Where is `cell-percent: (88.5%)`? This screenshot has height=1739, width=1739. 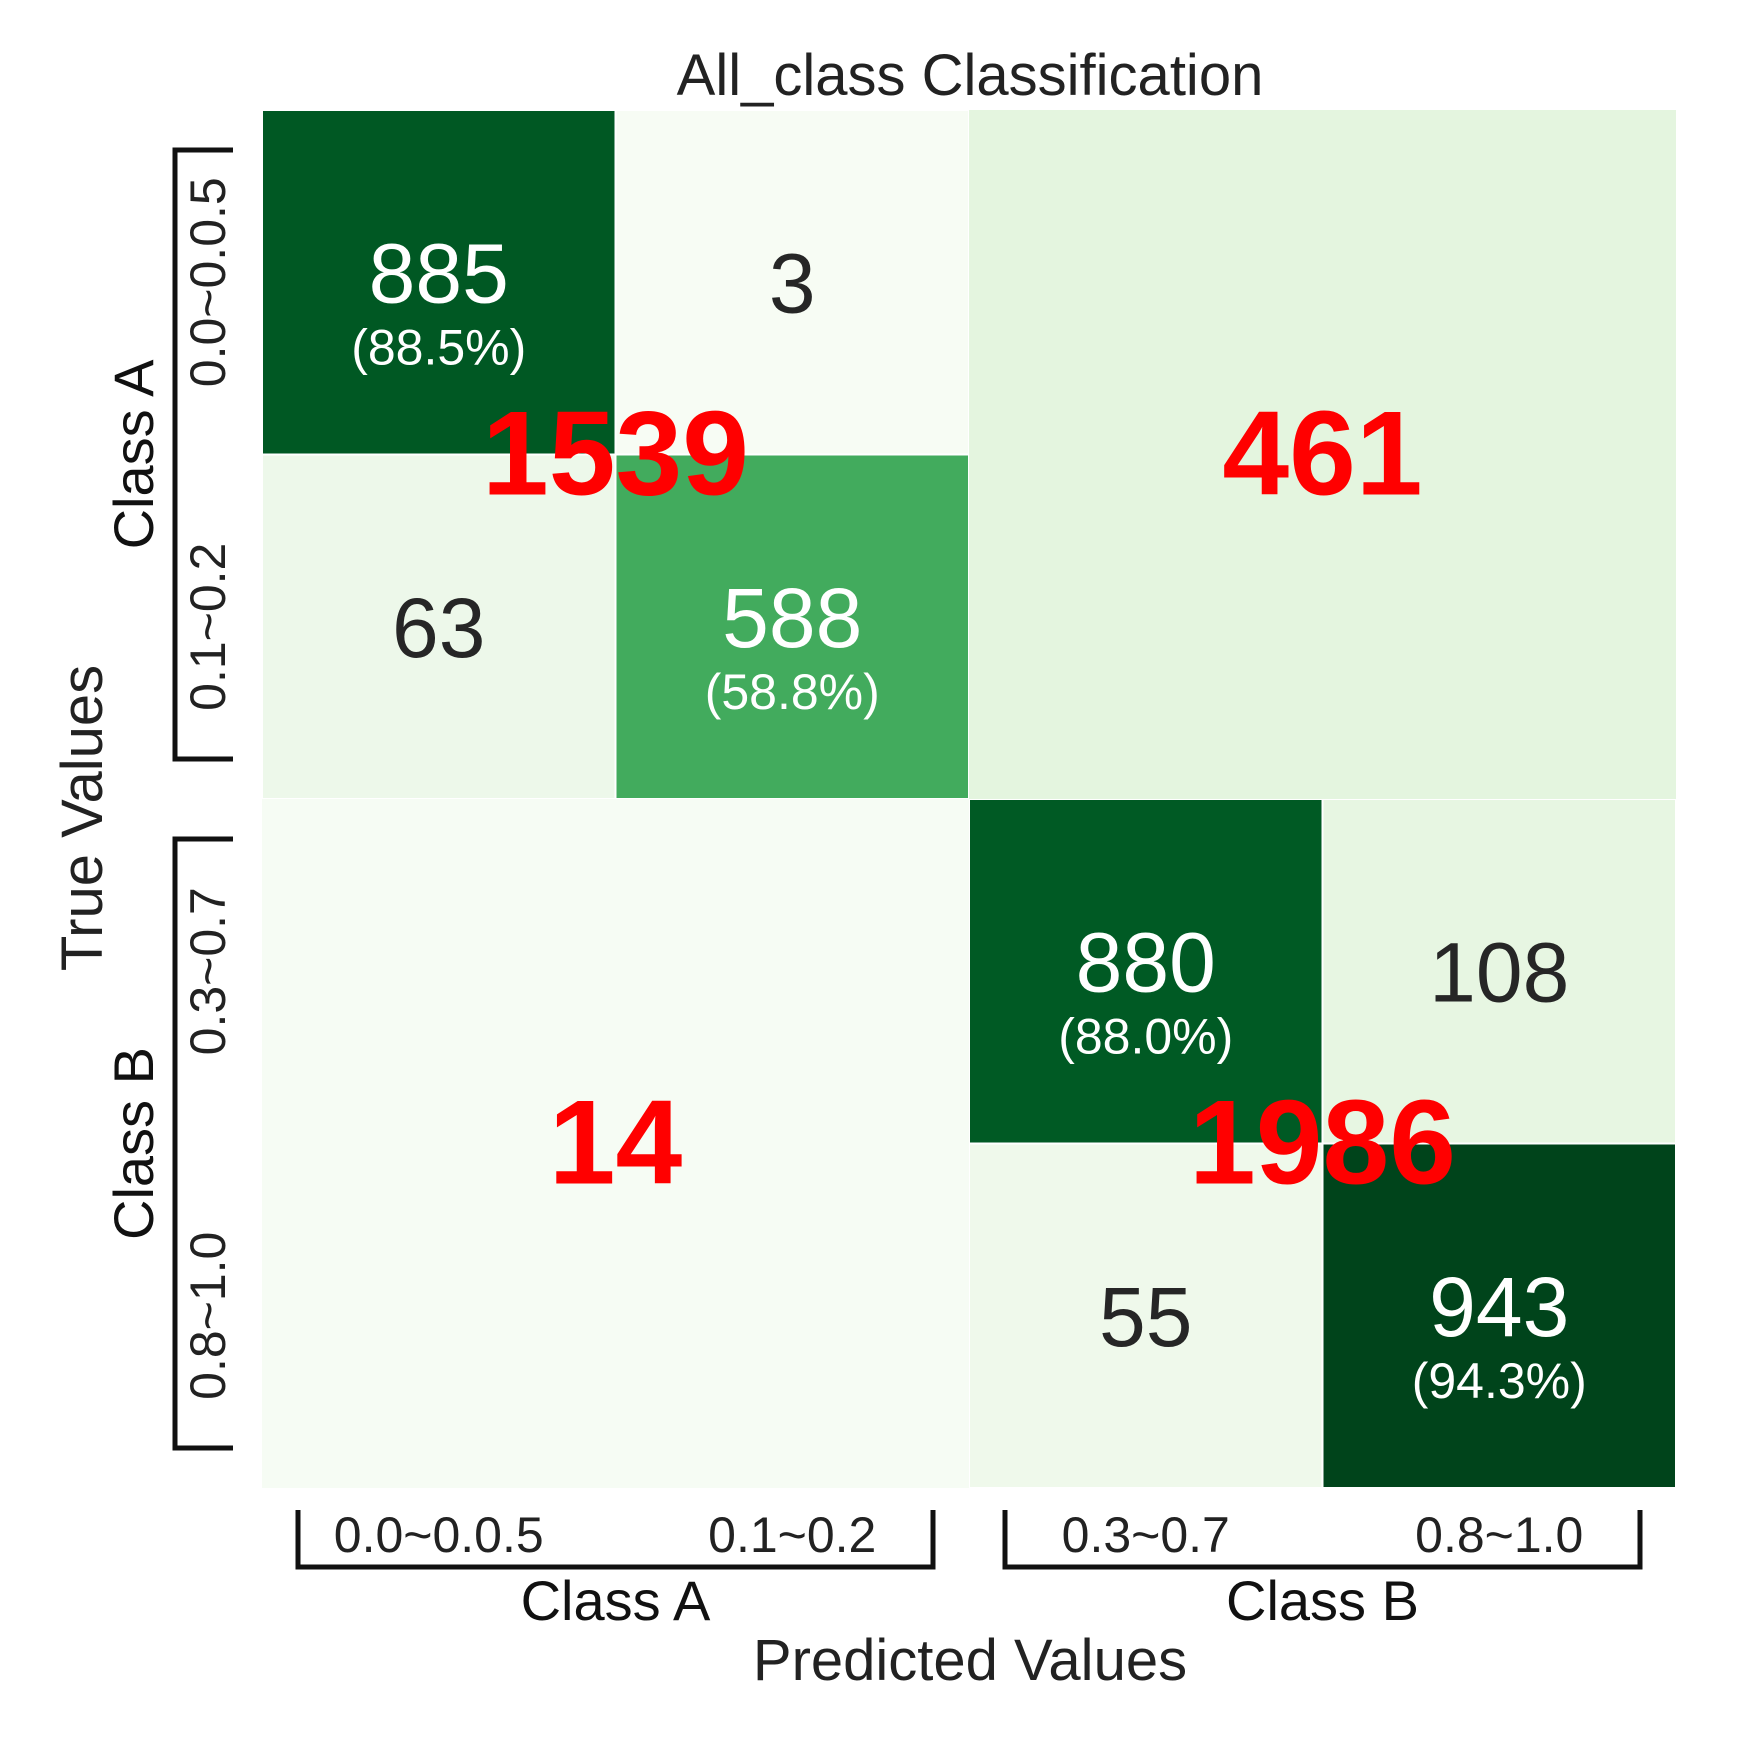
cell-percent: (88.5%) is located at coordinates (438, 347).